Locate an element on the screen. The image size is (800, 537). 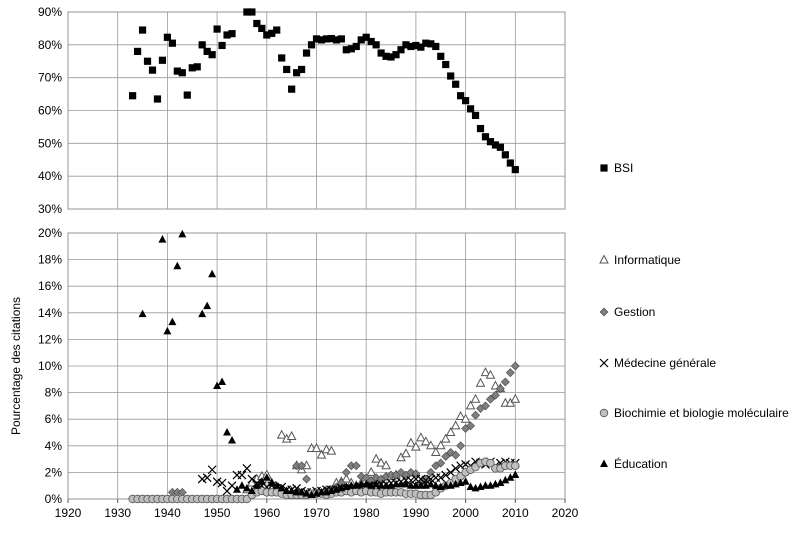
bottom-y-tick-label: 8% is located at coordinates (54, 393).